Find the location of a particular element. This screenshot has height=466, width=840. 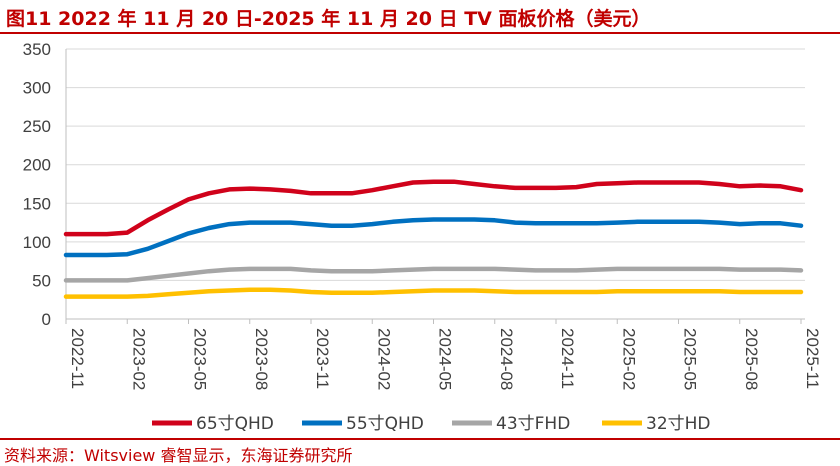

legend-label: 65寸QHD is located at coordinates (235, 424).